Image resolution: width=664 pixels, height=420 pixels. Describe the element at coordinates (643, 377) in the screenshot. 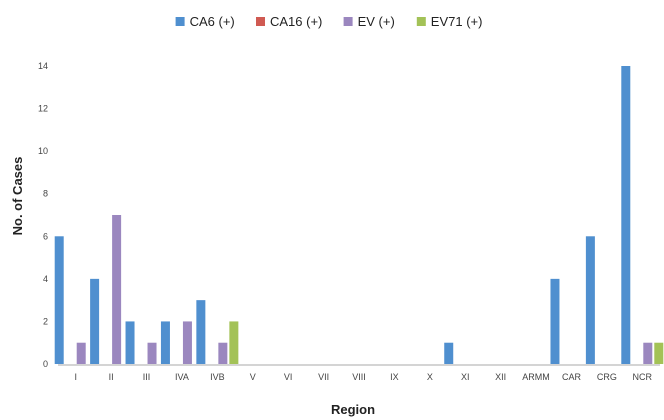

I see `x-tick-label: NCR` at that location.